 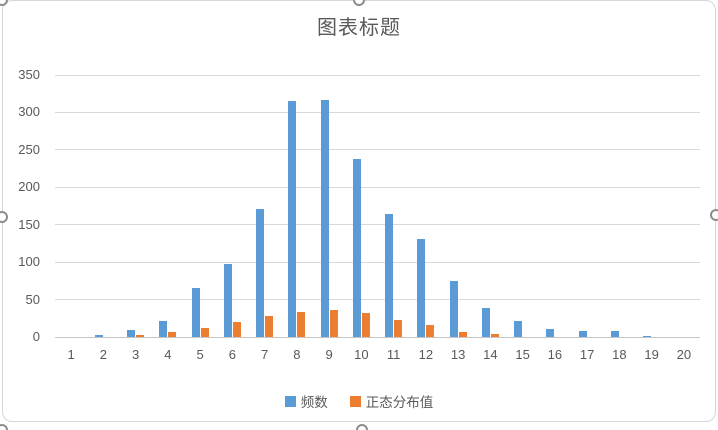 I want to click on bar-series2-cat10, so click(x=365, y=325).